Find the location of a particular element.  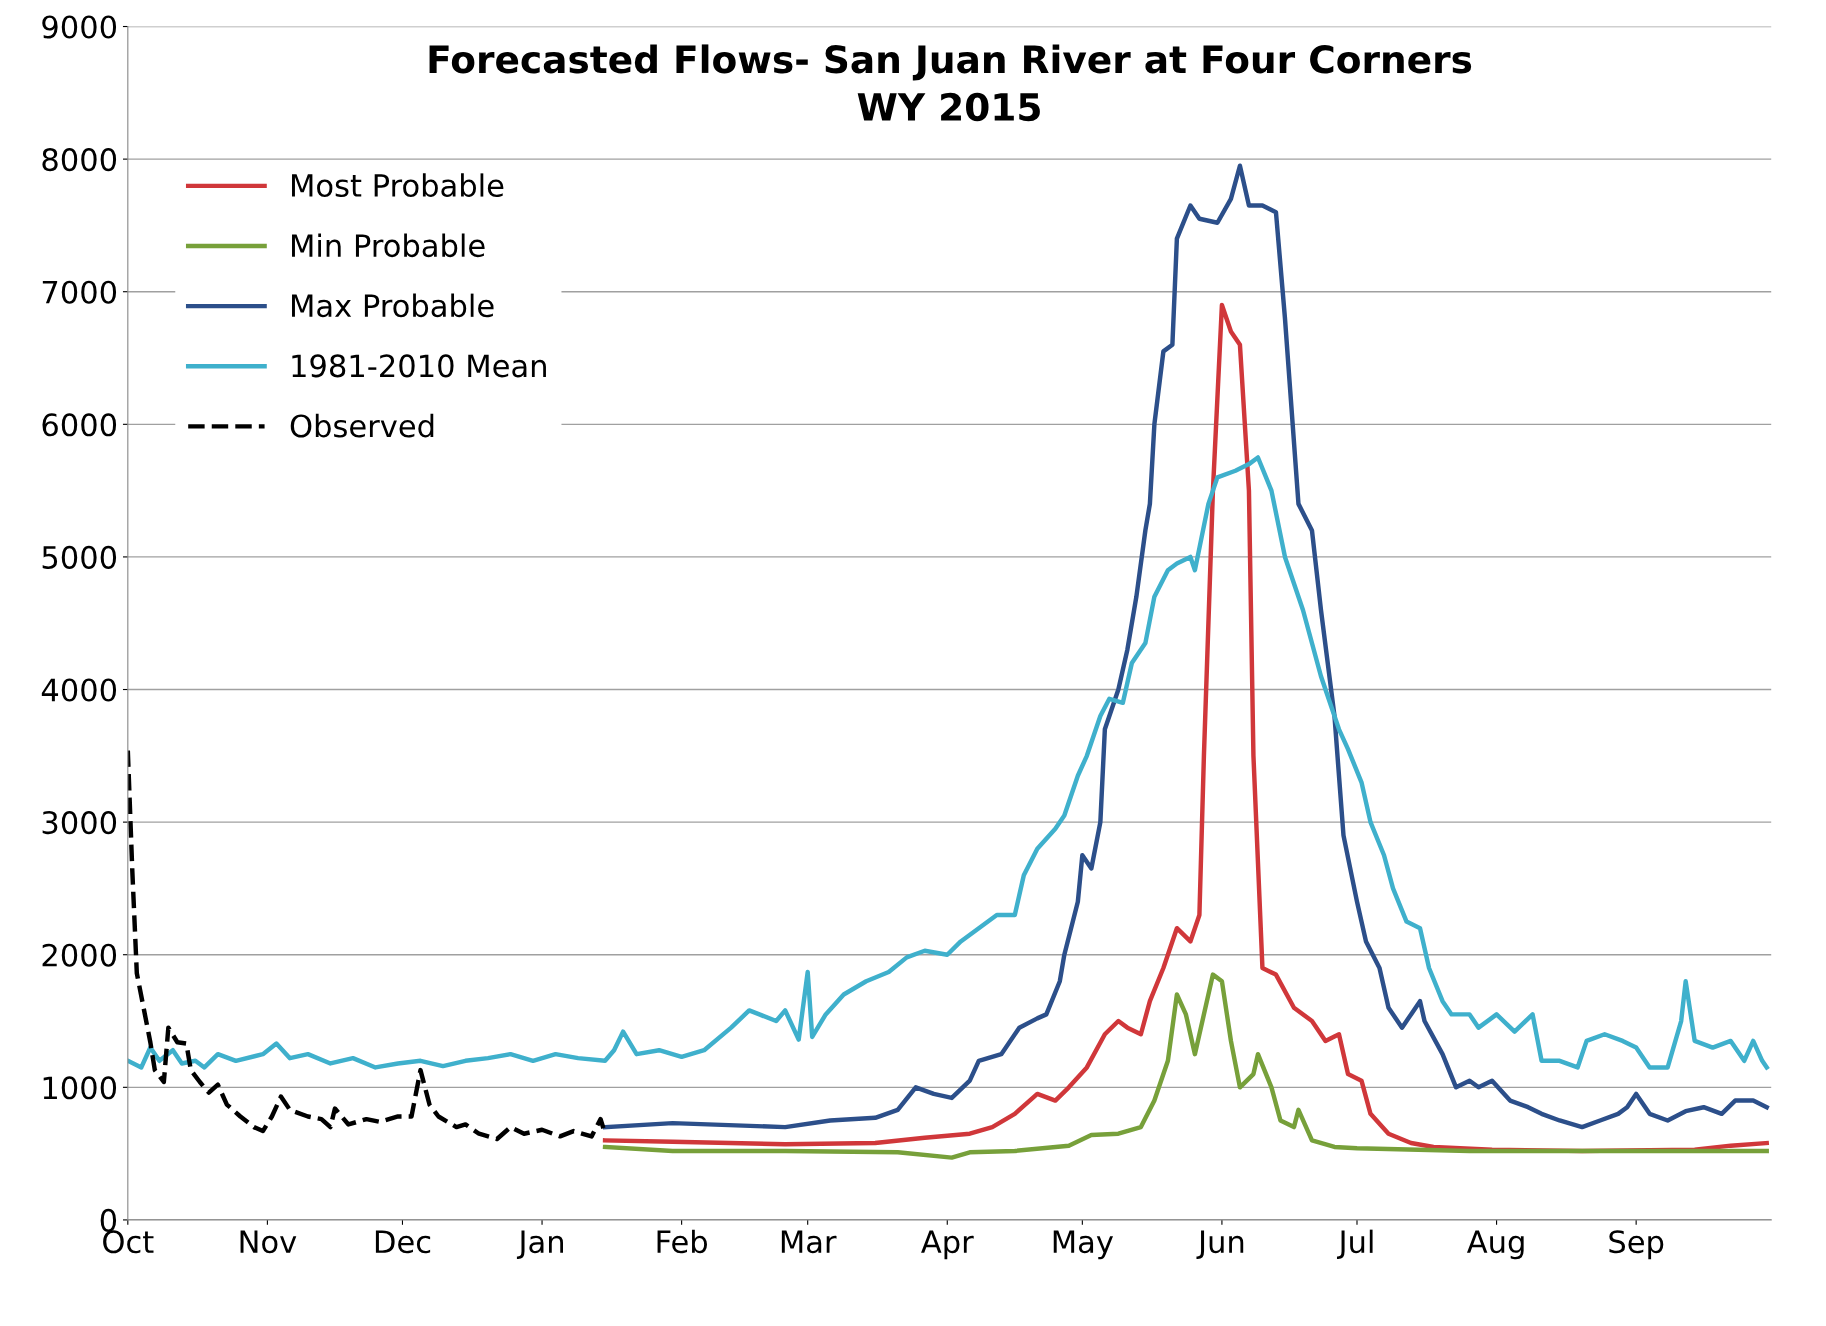

x-tick-label: May is located at coordinates (1083, 1245).